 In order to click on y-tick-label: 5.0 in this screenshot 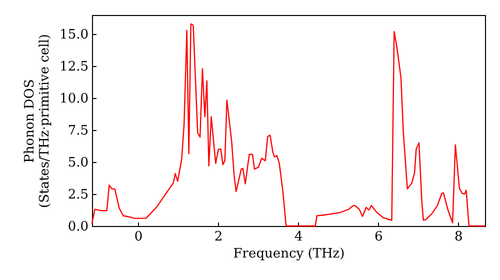, I will do `click(78, 163)`.